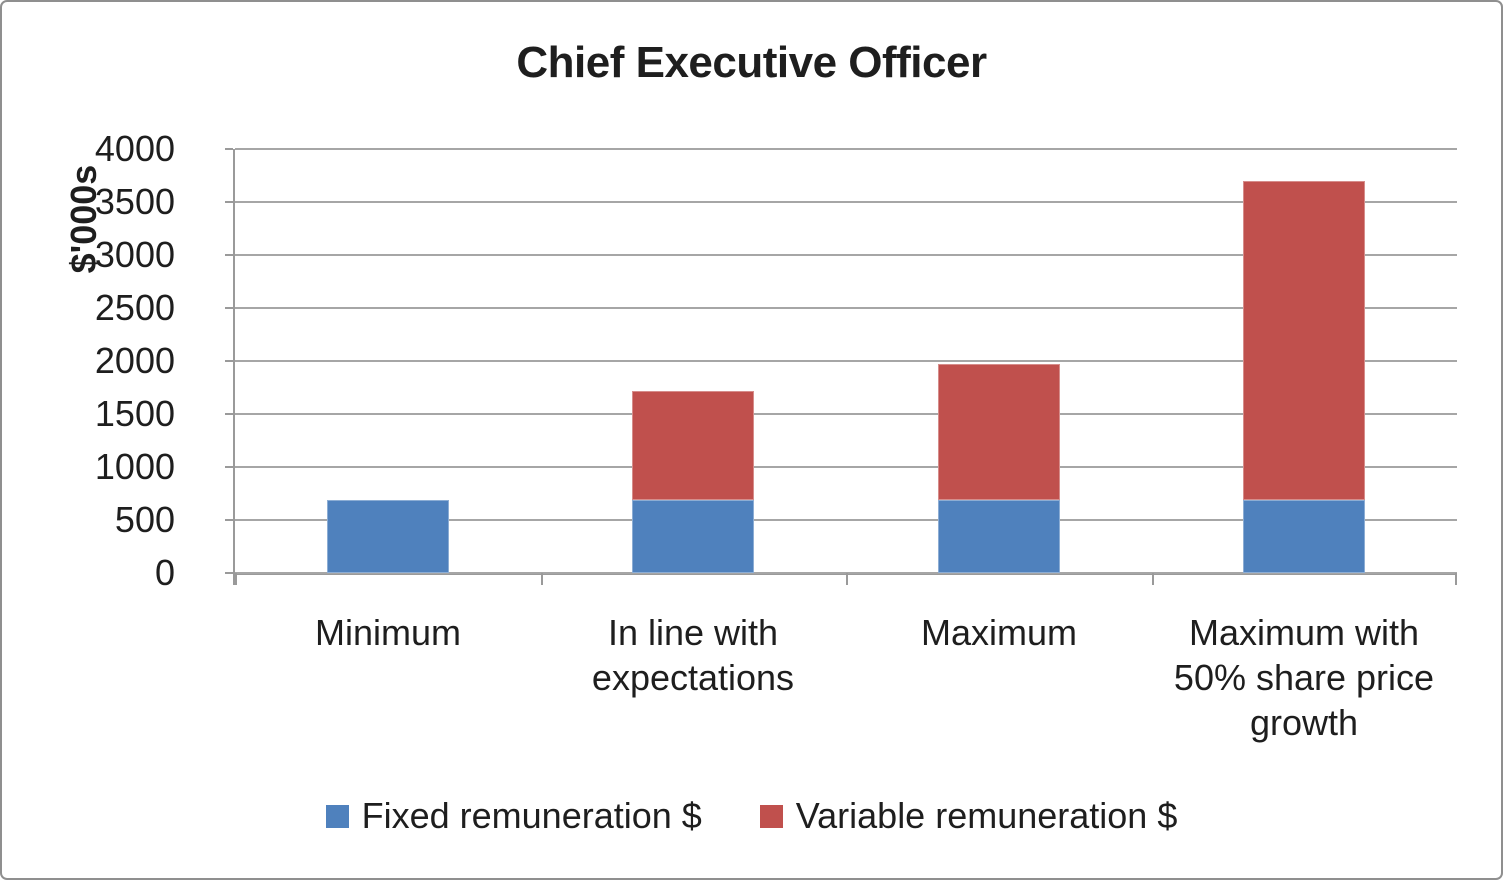 This screenshot has width=1503, height=880. I want to click on bar-maximum-fixed-remuneration, so click(999, 536).